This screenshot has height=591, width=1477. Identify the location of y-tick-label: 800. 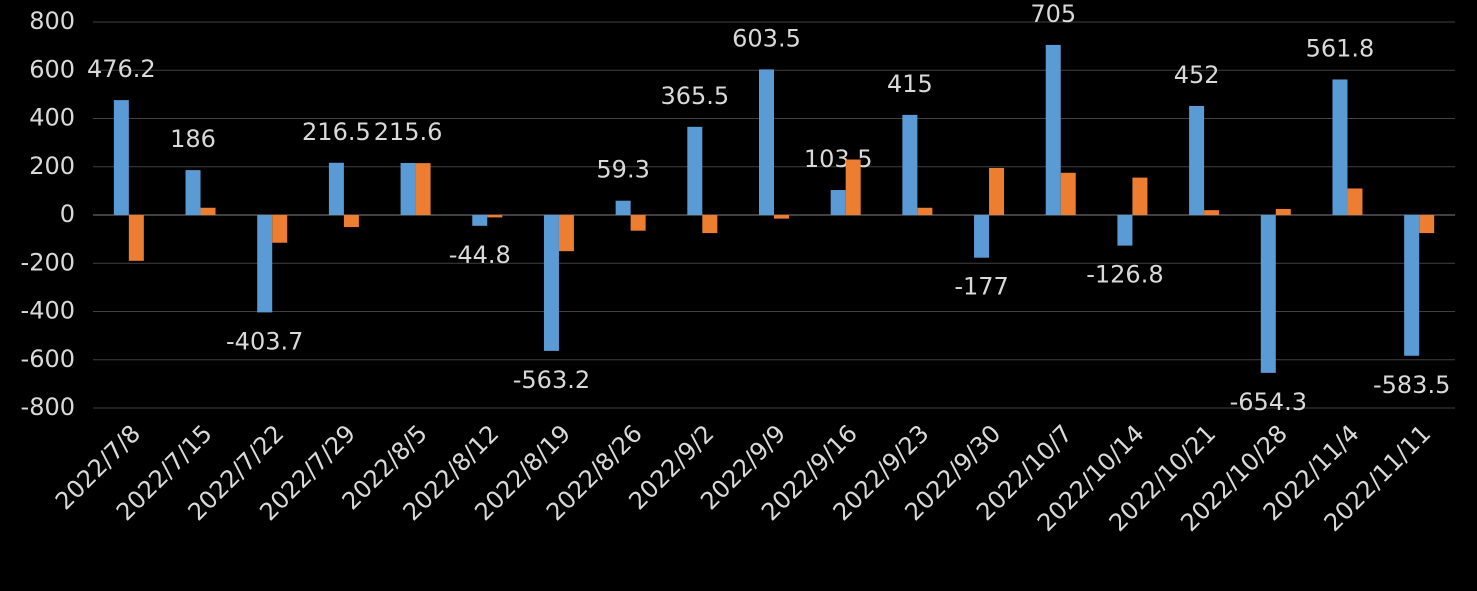
(52, 21).